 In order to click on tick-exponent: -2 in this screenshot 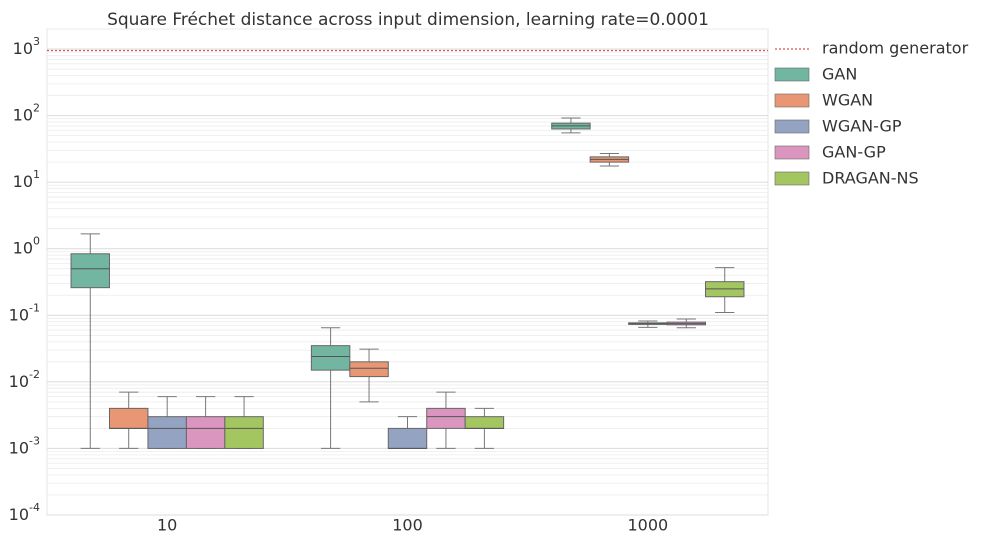, I will do `click(34, 374)`.